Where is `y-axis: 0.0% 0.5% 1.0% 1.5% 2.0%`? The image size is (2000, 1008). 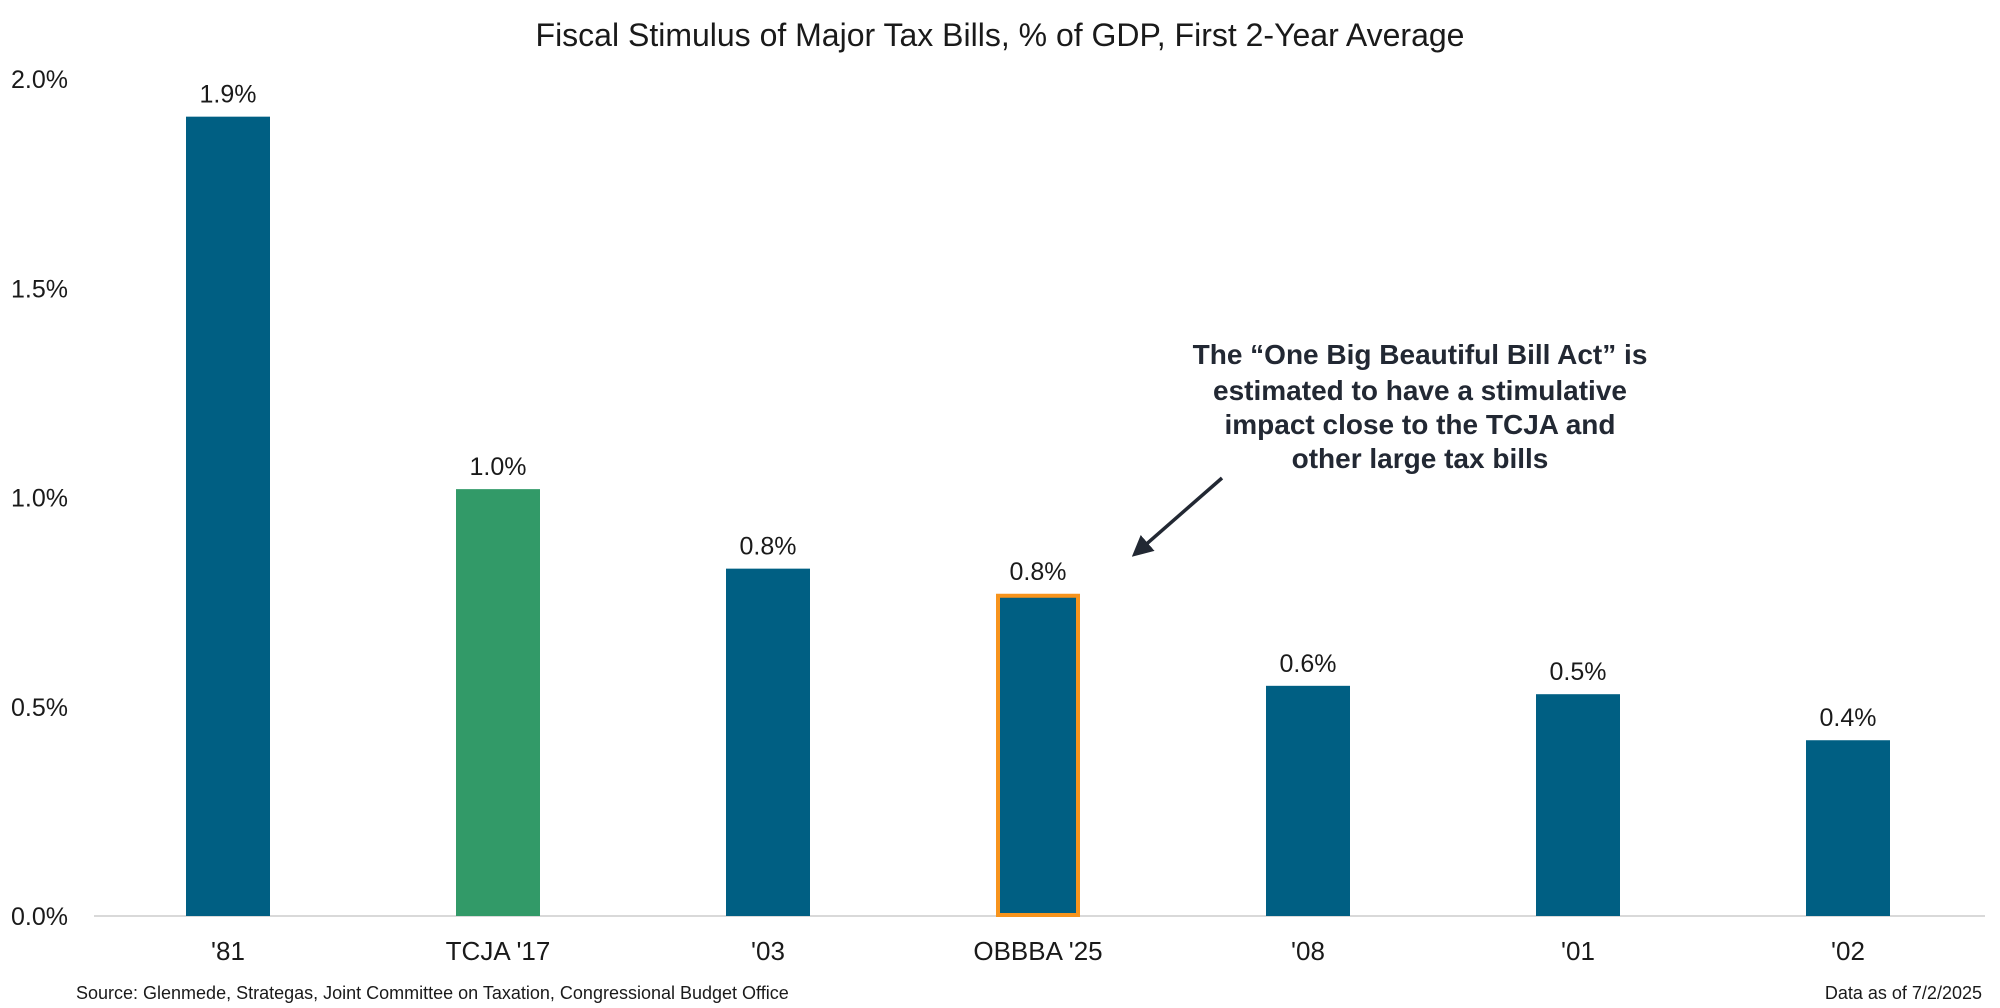 y-axis: 0.0% 0.5% 1.0% 1.5% 2.0% is located at coordinates (39, 498).